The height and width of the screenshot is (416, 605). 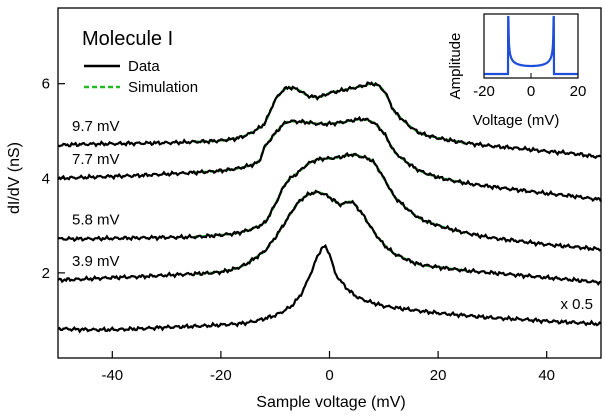 What do you see at coordinates (96, 261) in the screenshot?
I see `curve-label: 3.9 mV` at bounding box center [96, 261].